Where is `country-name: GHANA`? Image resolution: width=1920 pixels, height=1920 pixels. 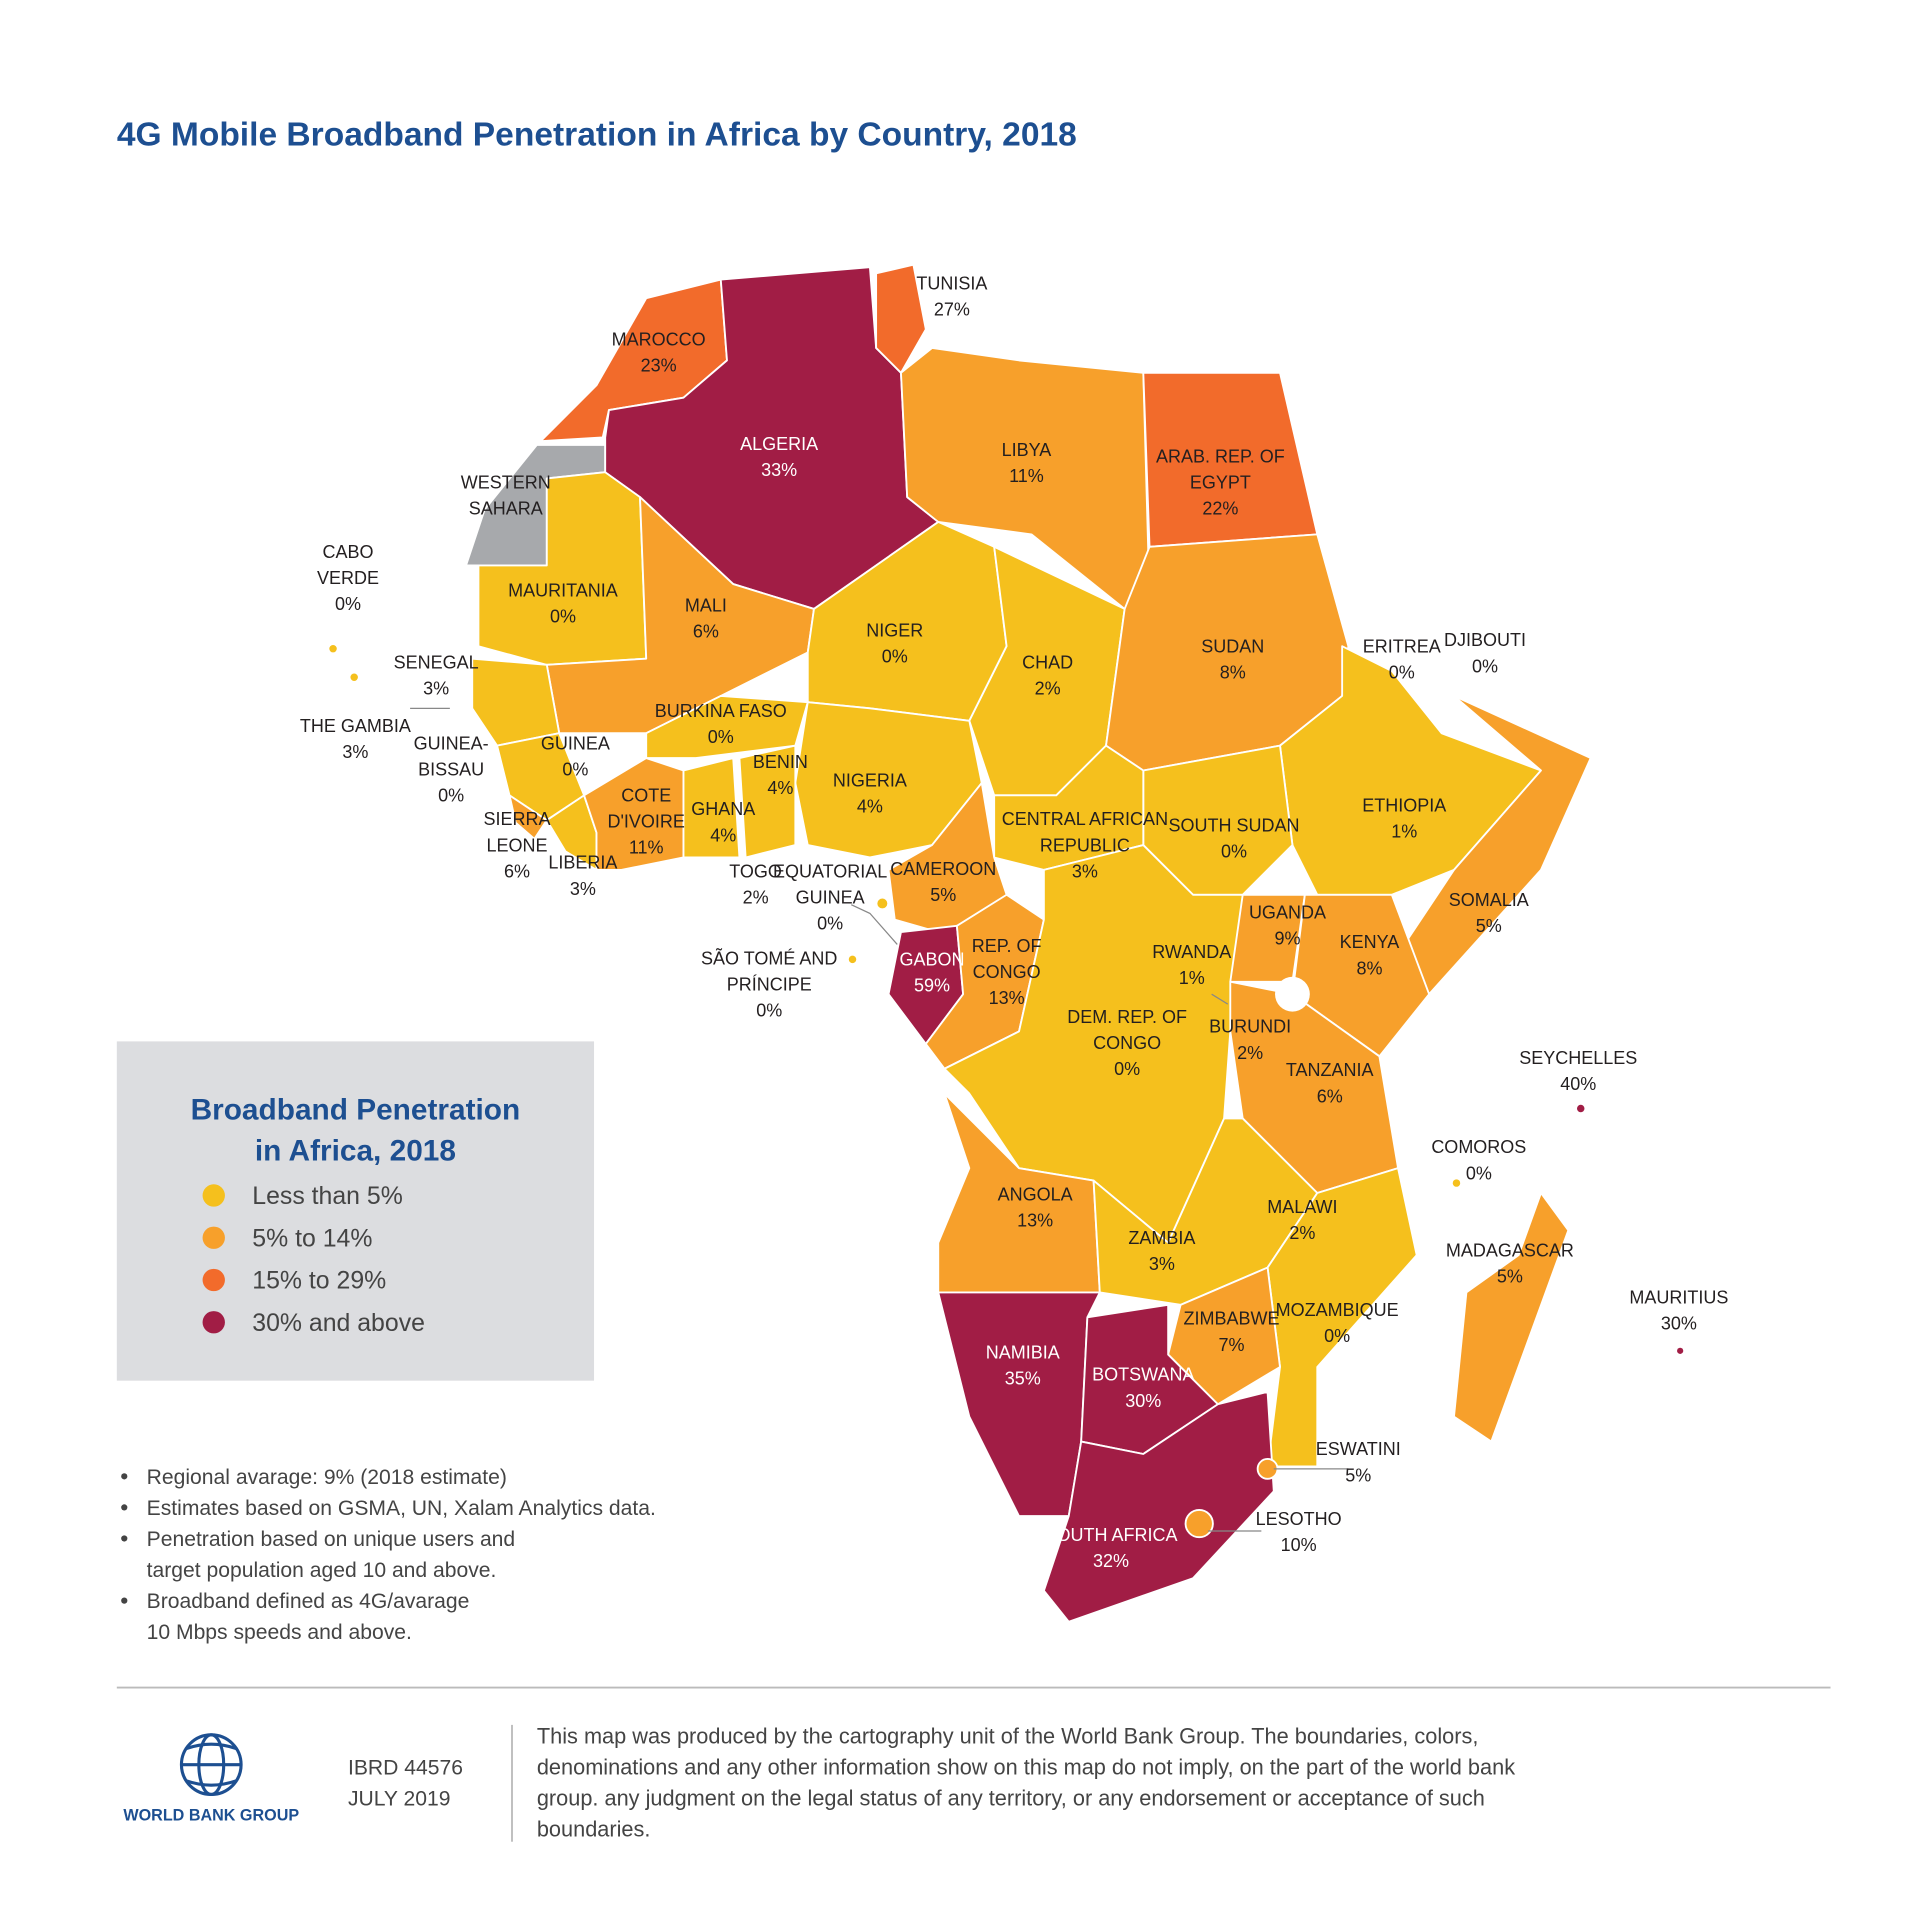 country-name: GHANA is located at coordinates (723, 809).